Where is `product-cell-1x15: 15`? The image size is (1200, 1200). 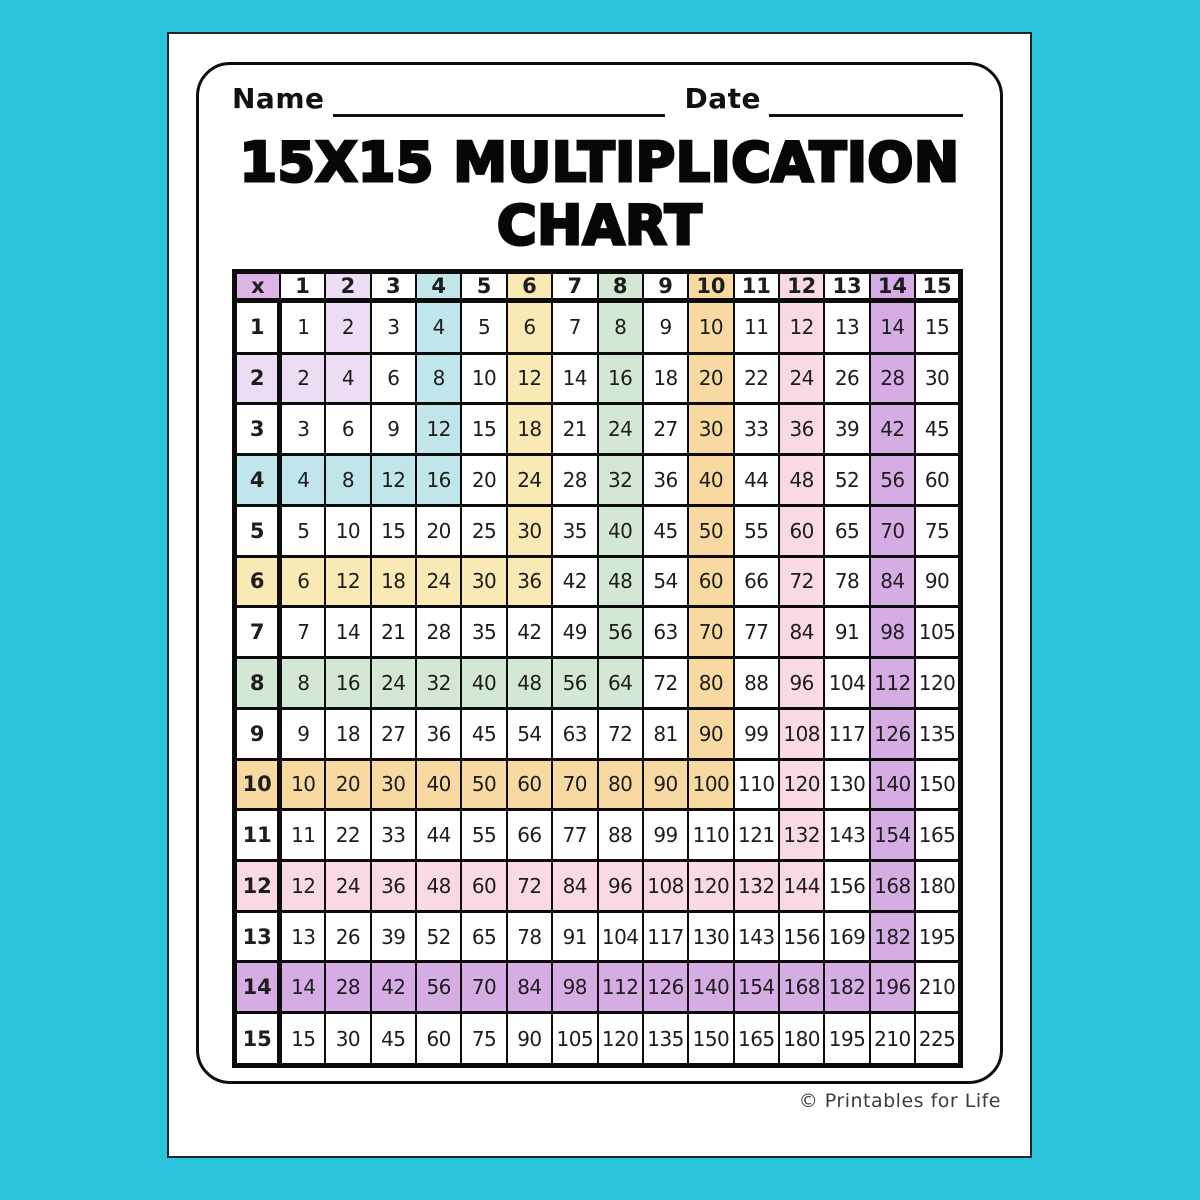
product-cell-1x15: 15 is located at coordinates (938, 327).